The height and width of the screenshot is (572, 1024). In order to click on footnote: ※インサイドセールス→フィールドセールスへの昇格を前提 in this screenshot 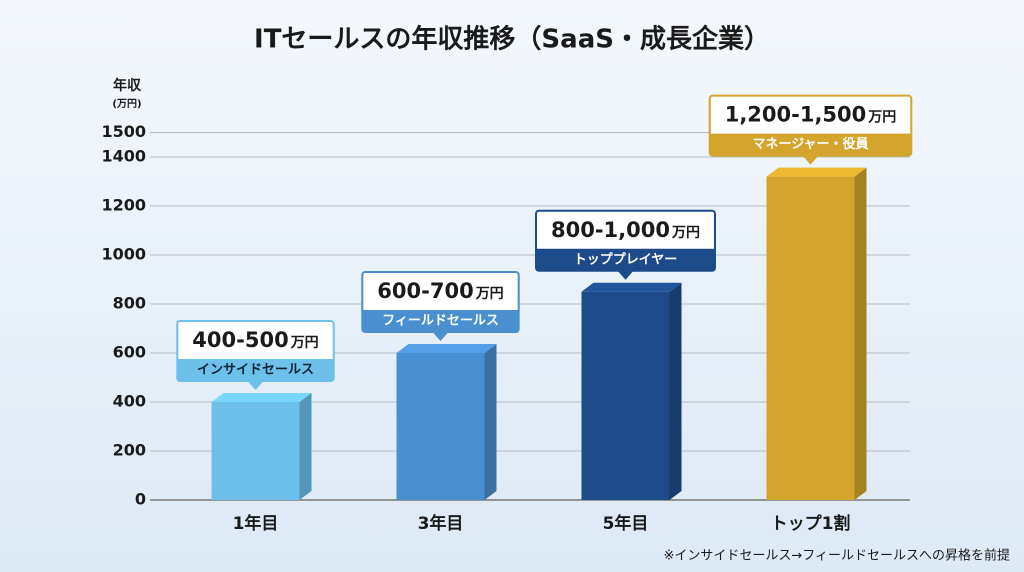, I will do `click(836, 556)`.